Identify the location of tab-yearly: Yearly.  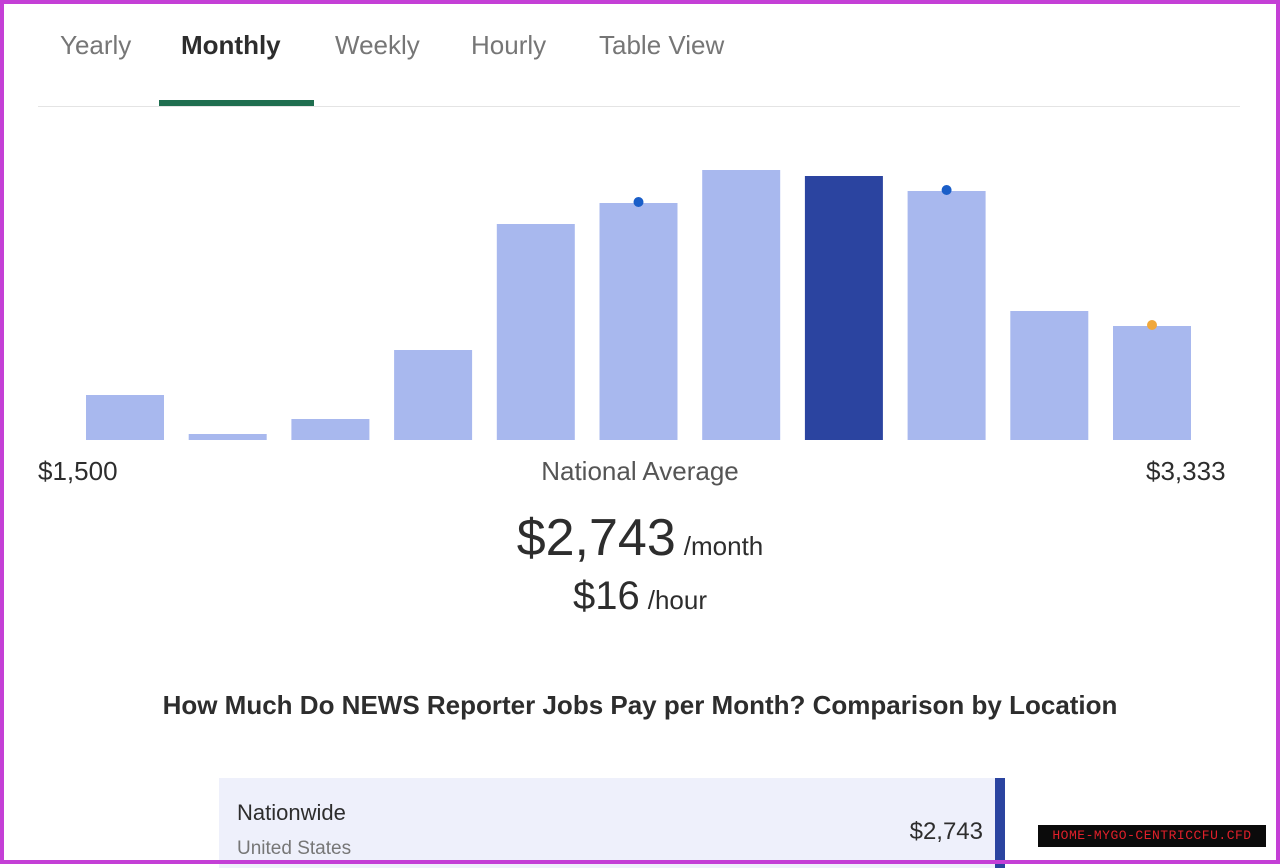
(96, 45).